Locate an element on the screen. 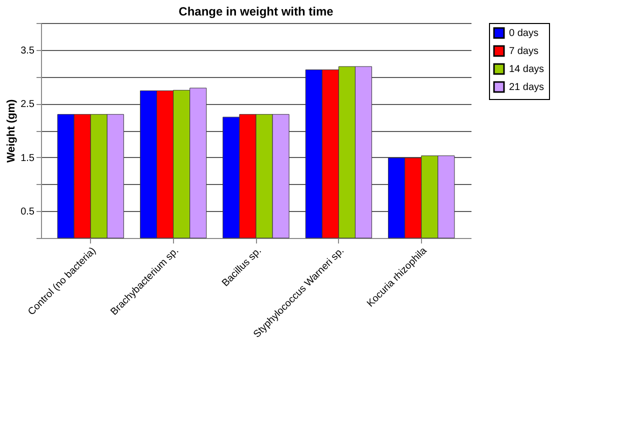  legend-label: 0 days is located at coordinates (523, 33).